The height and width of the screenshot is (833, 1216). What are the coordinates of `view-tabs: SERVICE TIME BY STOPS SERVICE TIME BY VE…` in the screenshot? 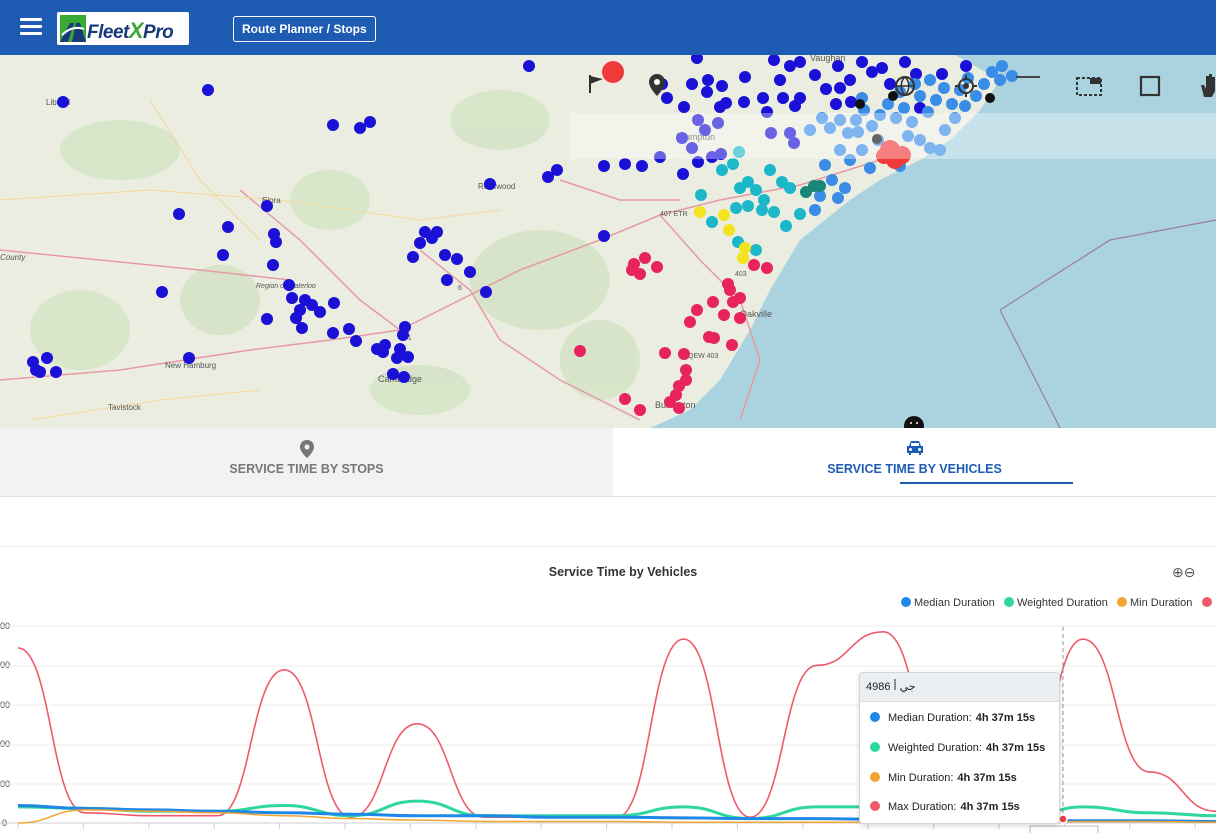 It's located at (608, 462).